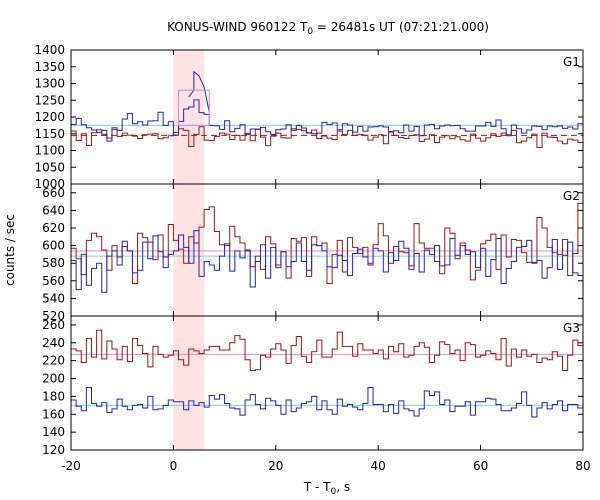 This screenshot has height=500, width=600. I want to click on panel-g3-label: G3, so click(571, 328).